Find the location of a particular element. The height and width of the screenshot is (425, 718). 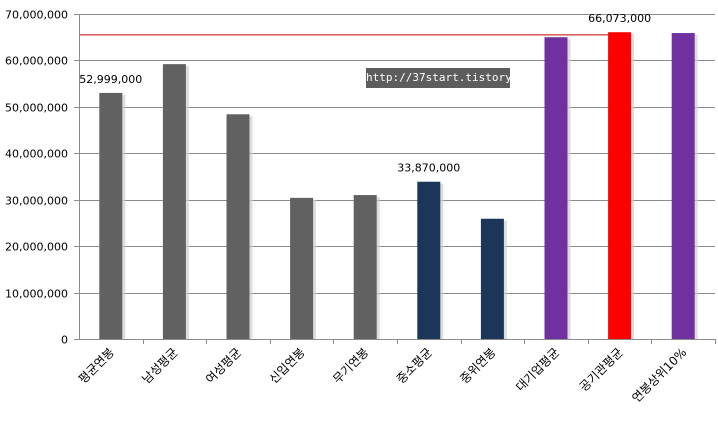

y-tick-label: 60,000,000 is located at coordinates (36, 61).